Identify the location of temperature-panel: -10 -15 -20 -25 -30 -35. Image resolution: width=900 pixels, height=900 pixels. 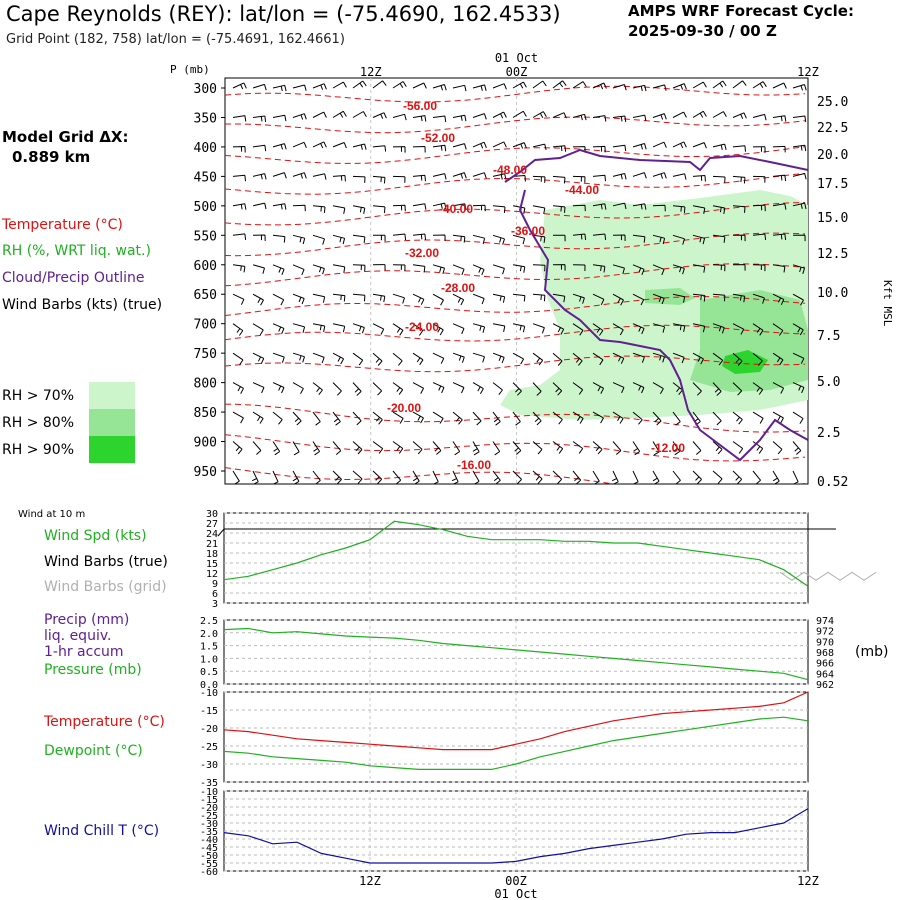
(504, 738).